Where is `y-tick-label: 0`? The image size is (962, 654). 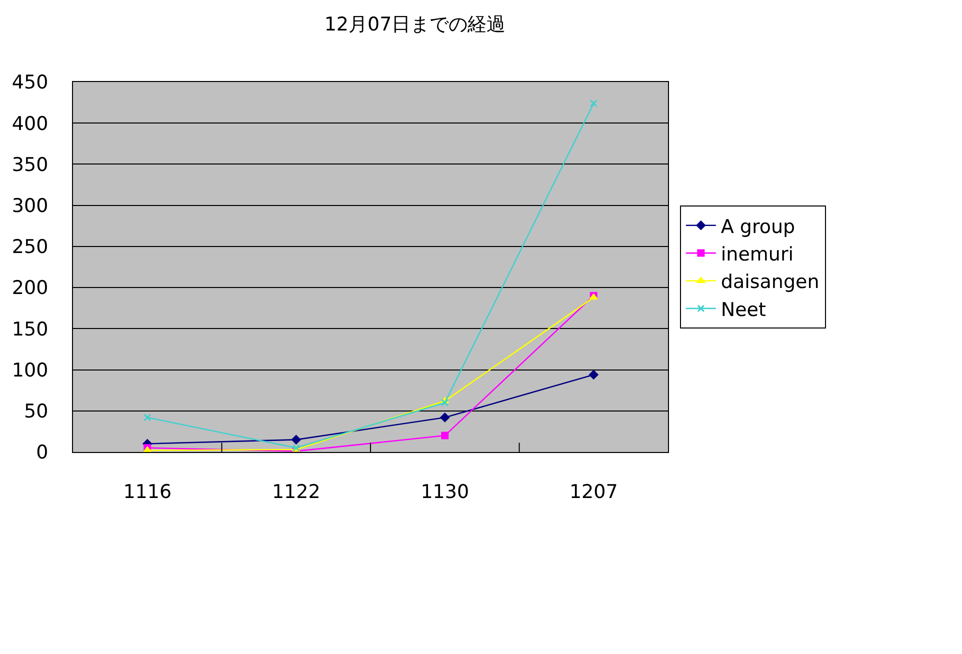
y-tick-label: 0 is located at coordinates (42, 453).